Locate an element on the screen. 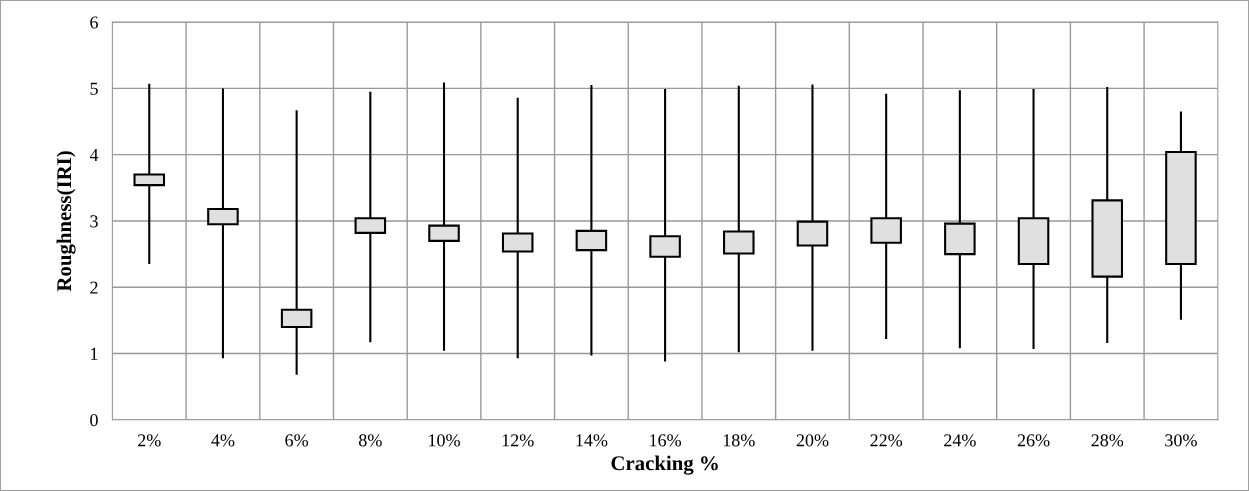 The height and width of the screenshot is (491, 1249). y-tick-label: 3 is located at coordinates (94, 221).